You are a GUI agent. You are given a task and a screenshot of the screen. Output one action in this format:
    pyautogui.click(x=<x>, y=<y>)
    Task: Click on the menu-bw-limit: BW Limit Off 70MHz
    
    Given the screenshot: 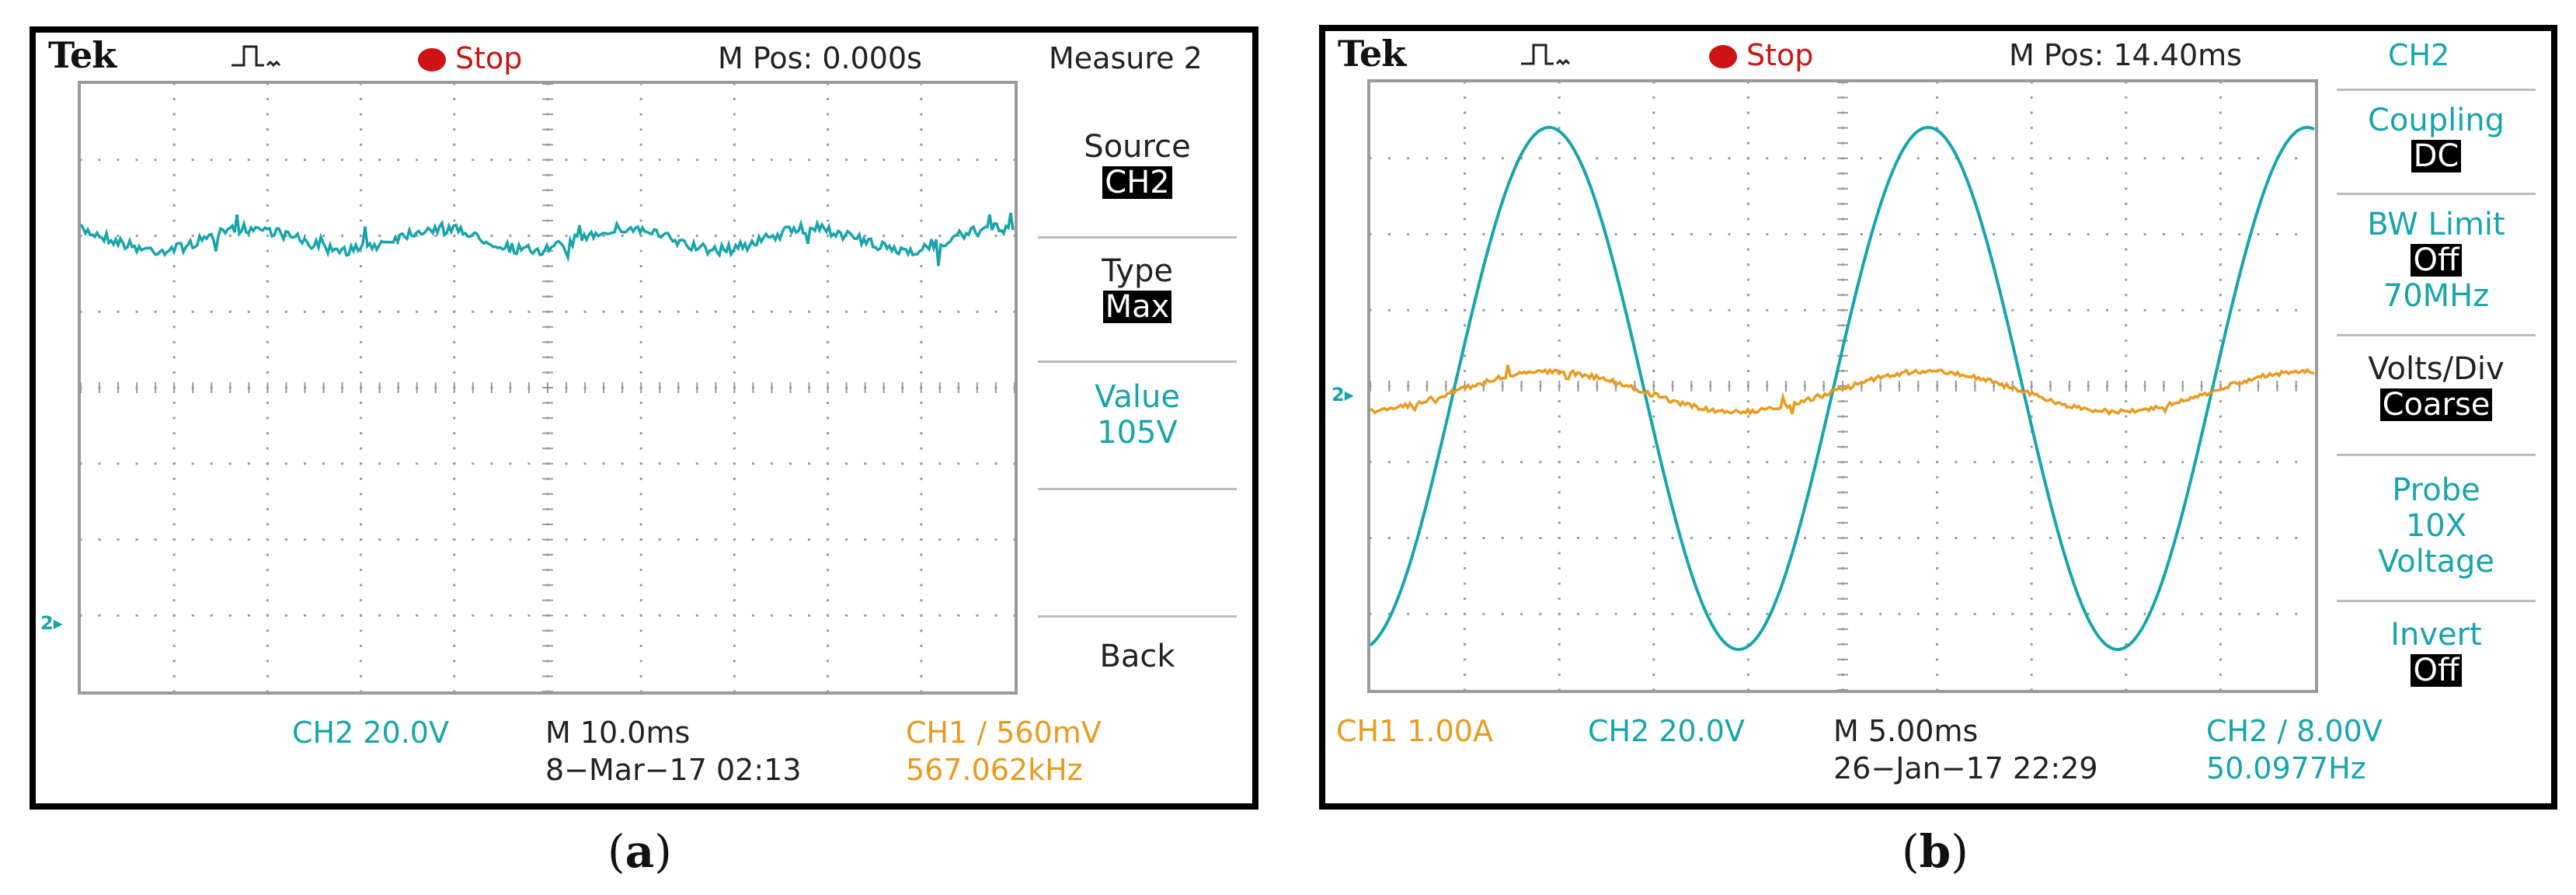 What is the action you would take?
    pyautogui.click(x=2436, y=260)
    